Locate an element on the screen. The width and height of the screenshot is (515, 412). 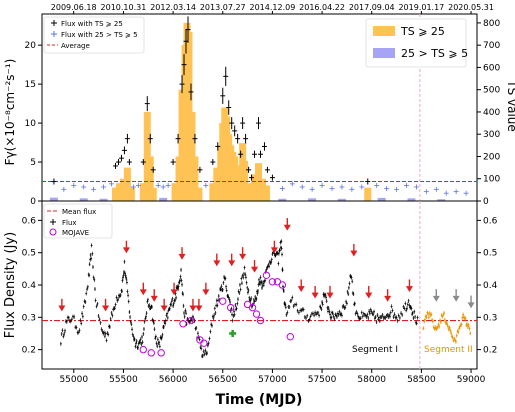
legend-ts-hi-label: TS ⩾ 25 is located at coordinates (422, 31).